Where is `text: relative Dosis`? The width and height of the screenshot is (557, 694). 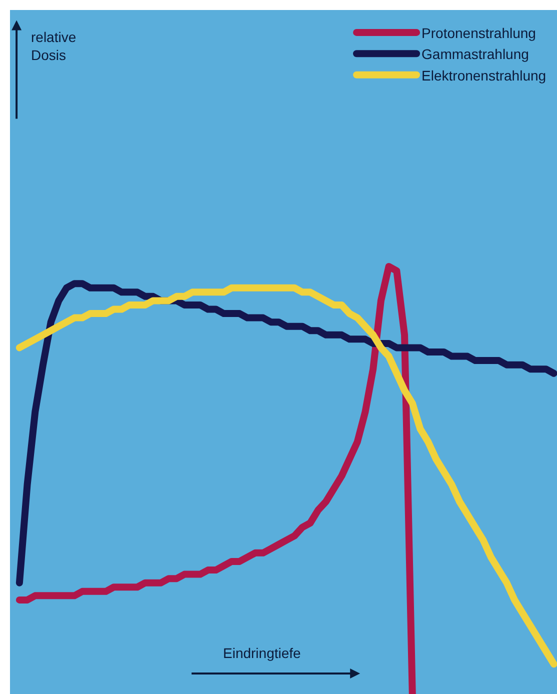 text: relative Dosis is located at coordinates (53, 46).